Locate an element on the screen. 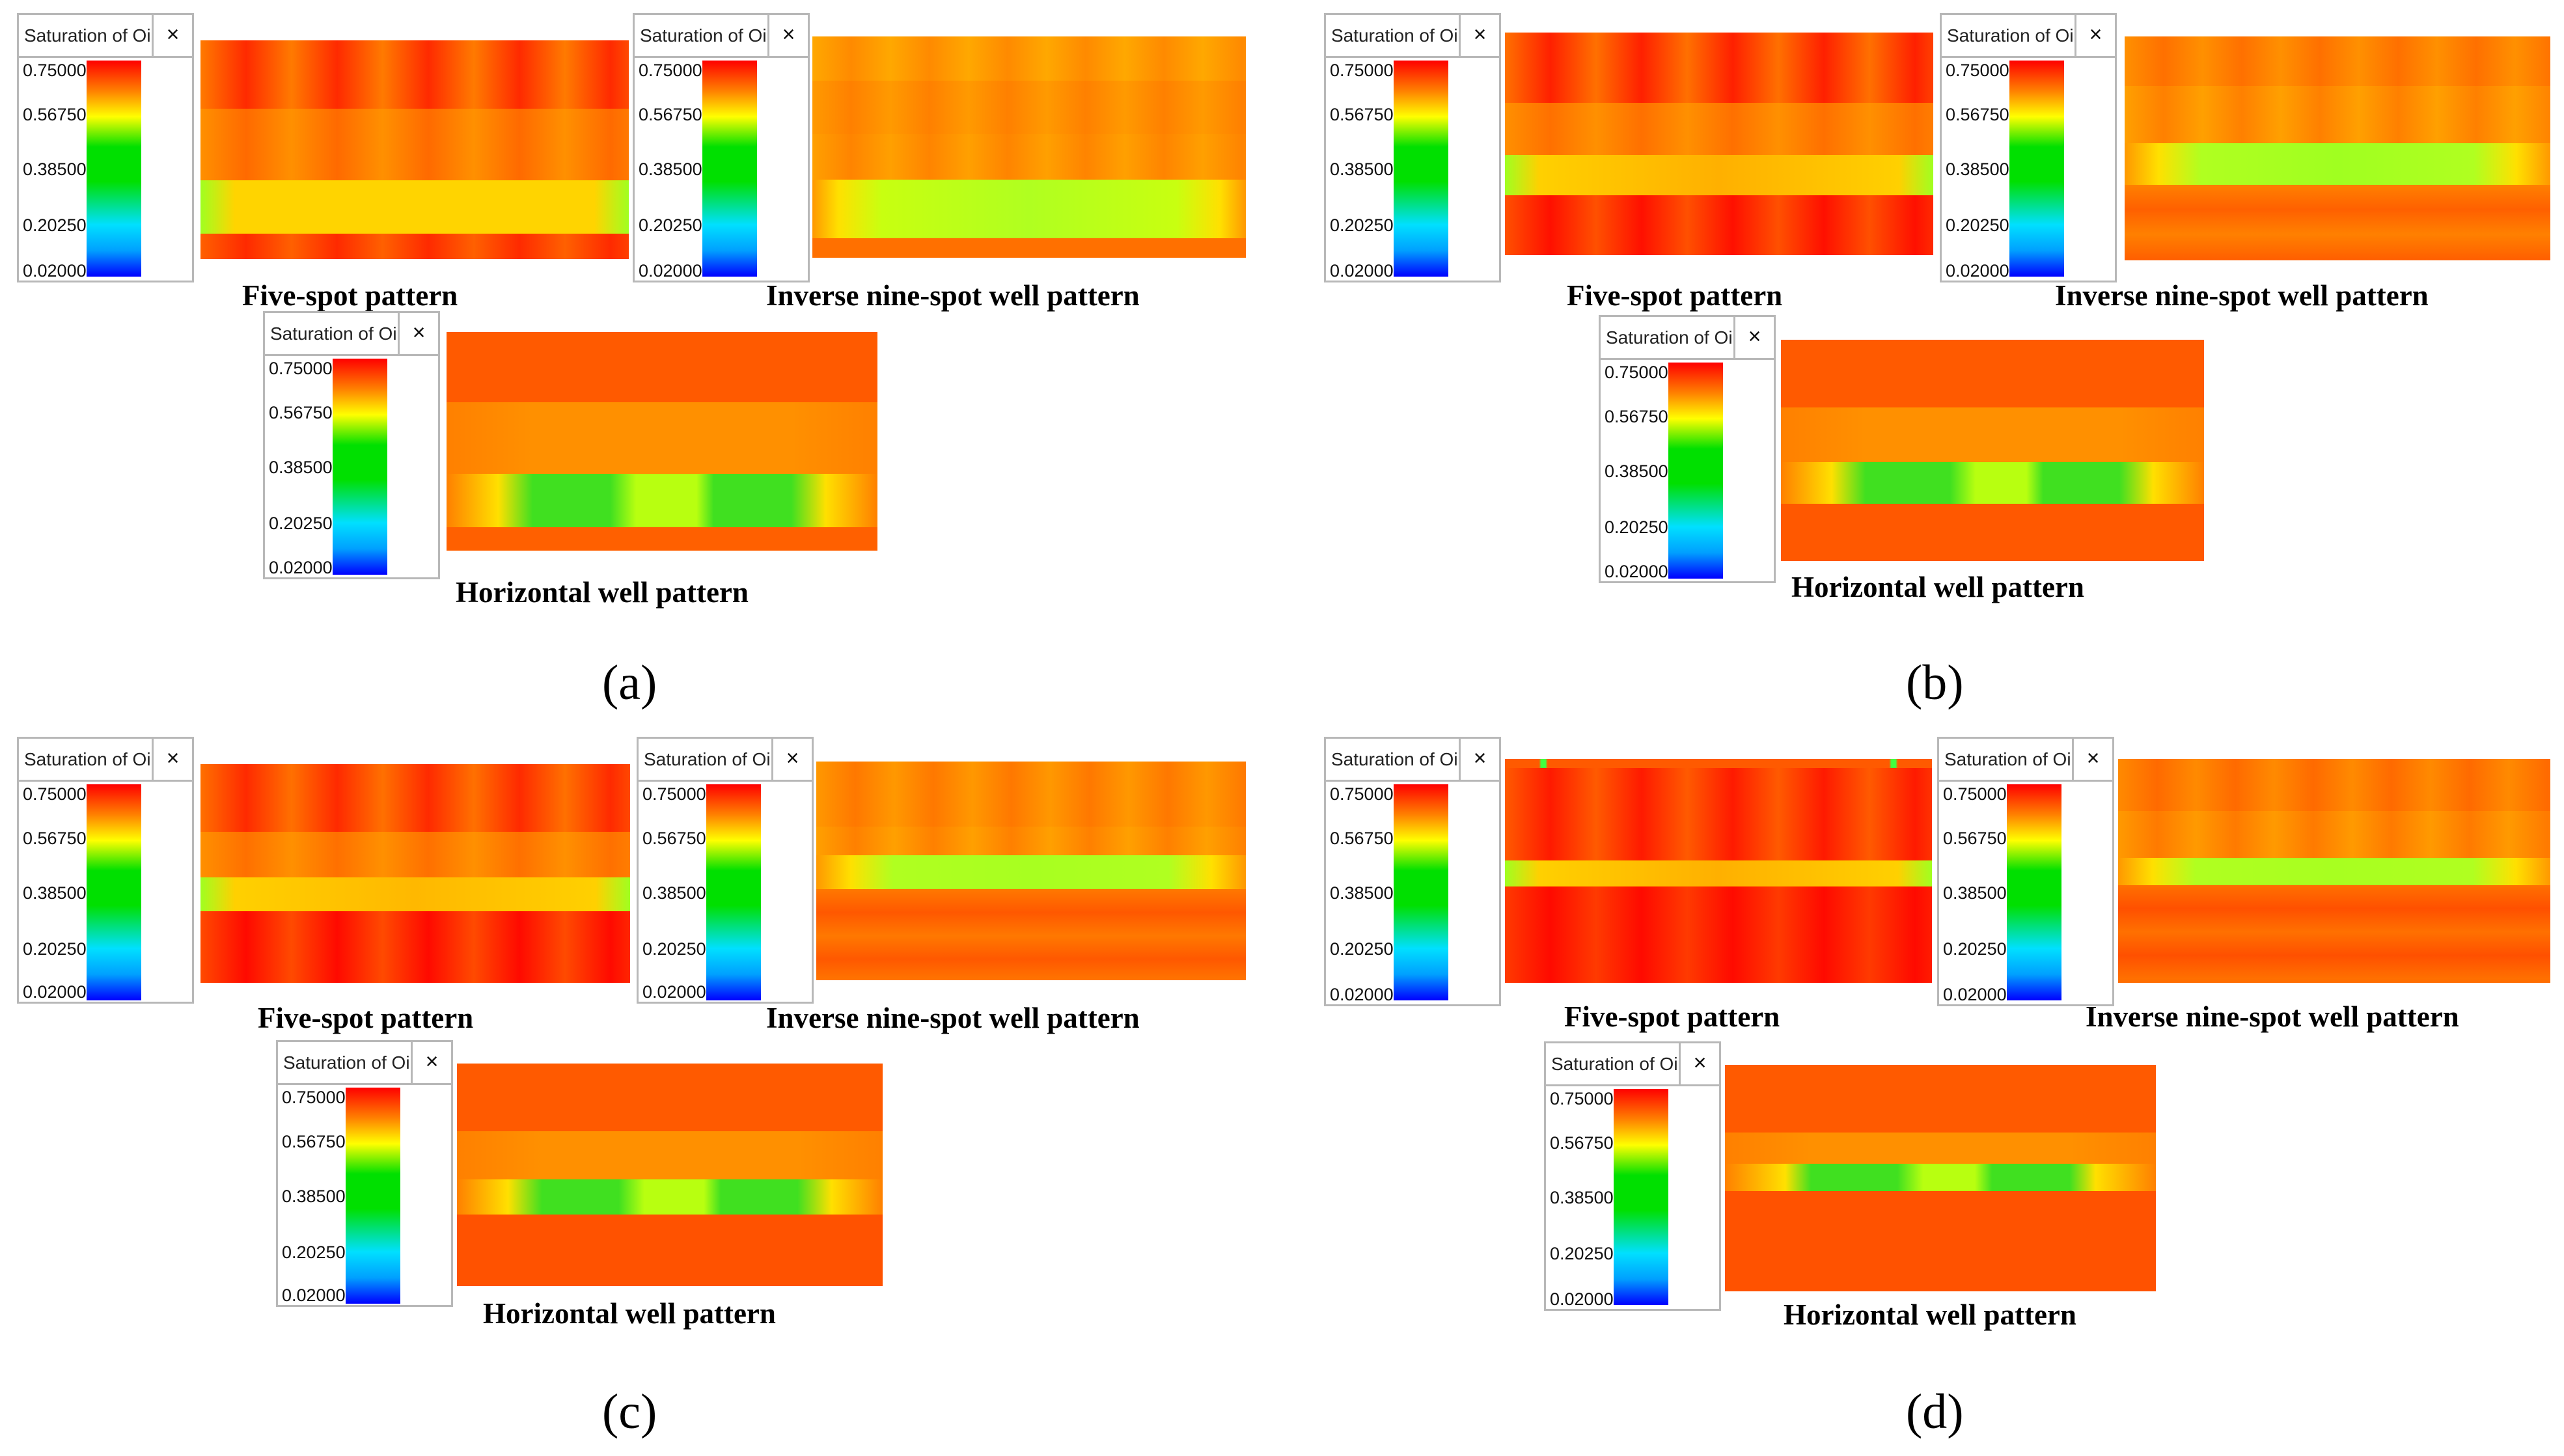 The width and height of the screenshot is (2564, 1456). saturation-map-horizontal-d is located at coordinates (1940, 1178).